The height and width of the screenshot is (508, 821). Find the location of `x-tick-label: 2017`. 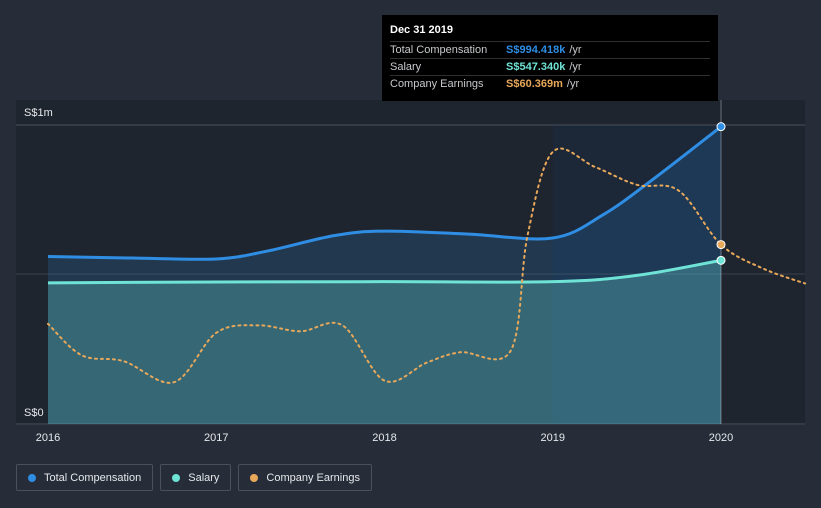

x-tick-label: 2017 is located at coordinates (216, 438).